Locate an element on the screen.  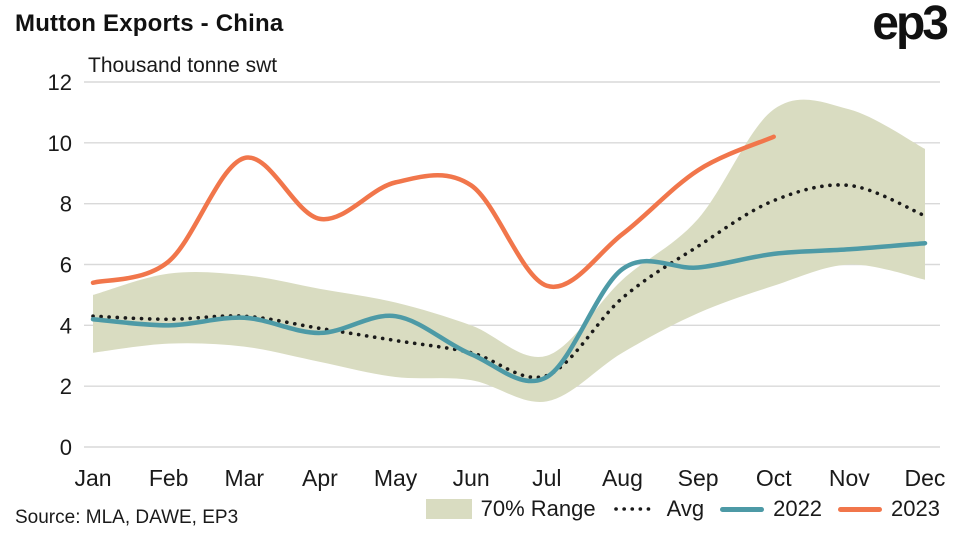
y-tick-label: 0 is located at coordinates (66, 447).